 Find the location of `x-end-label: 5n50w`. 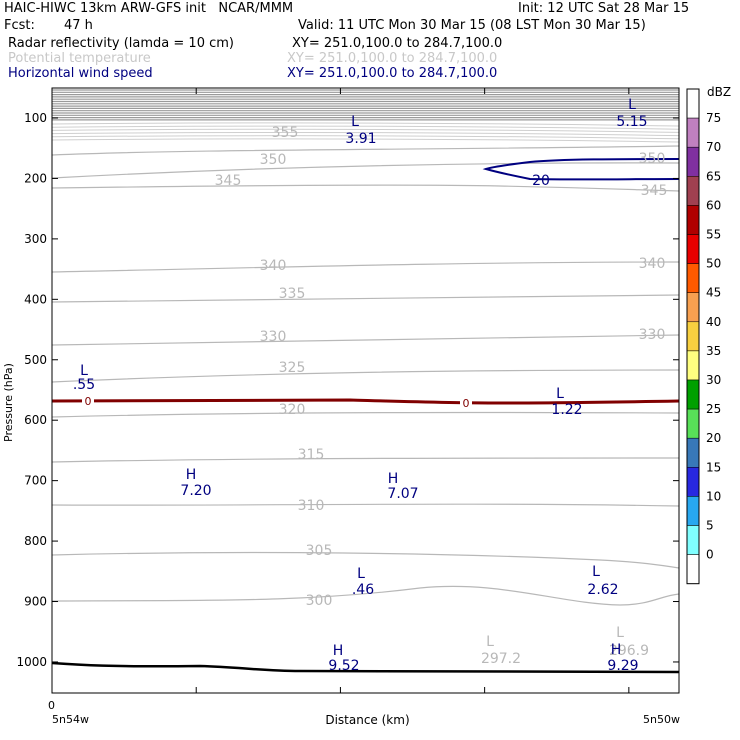

x-end-label: 5n50w is located at coordinates (661, 719).